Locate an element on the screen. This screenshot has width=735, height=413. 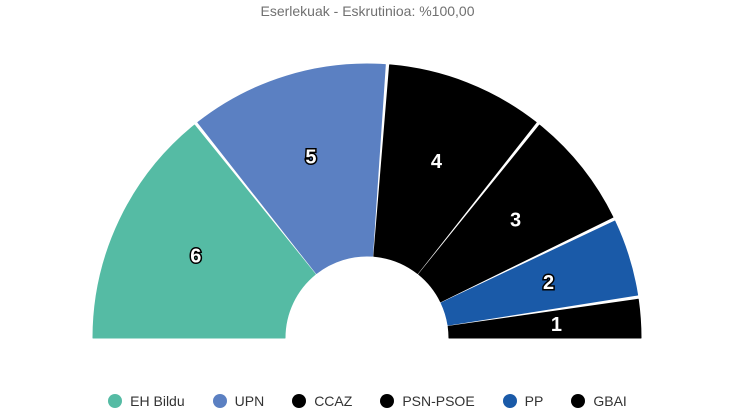
legend-item-psn-psoe: PSN-PSOE is located at coordinates (427, 401).